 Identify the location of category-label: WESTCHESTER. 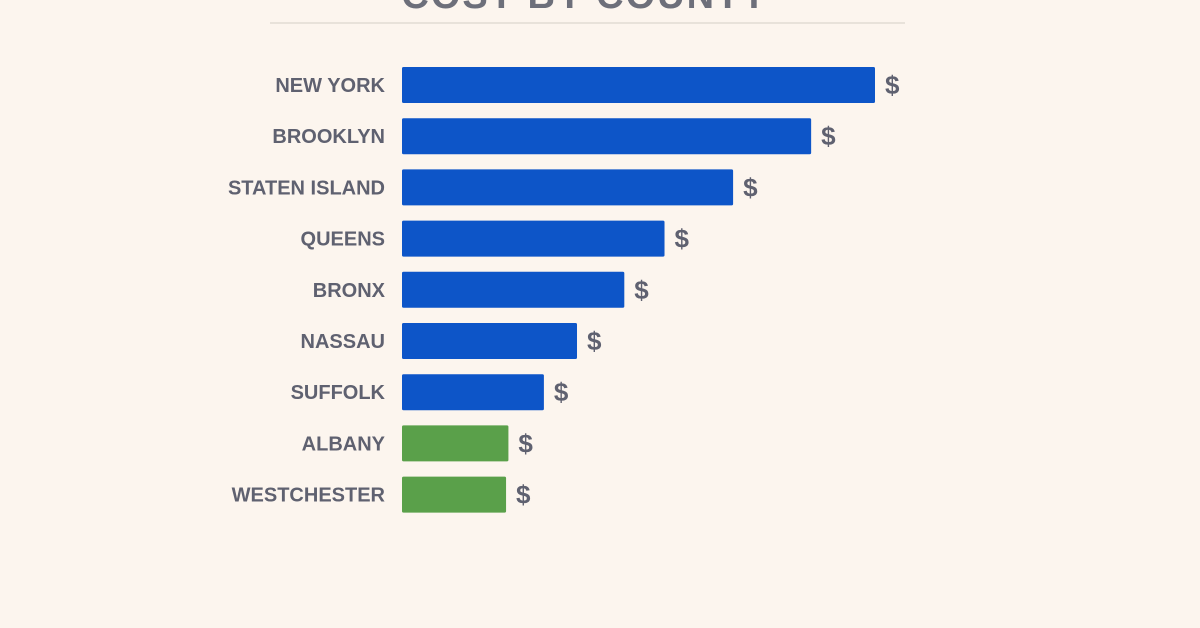
(309, 496).